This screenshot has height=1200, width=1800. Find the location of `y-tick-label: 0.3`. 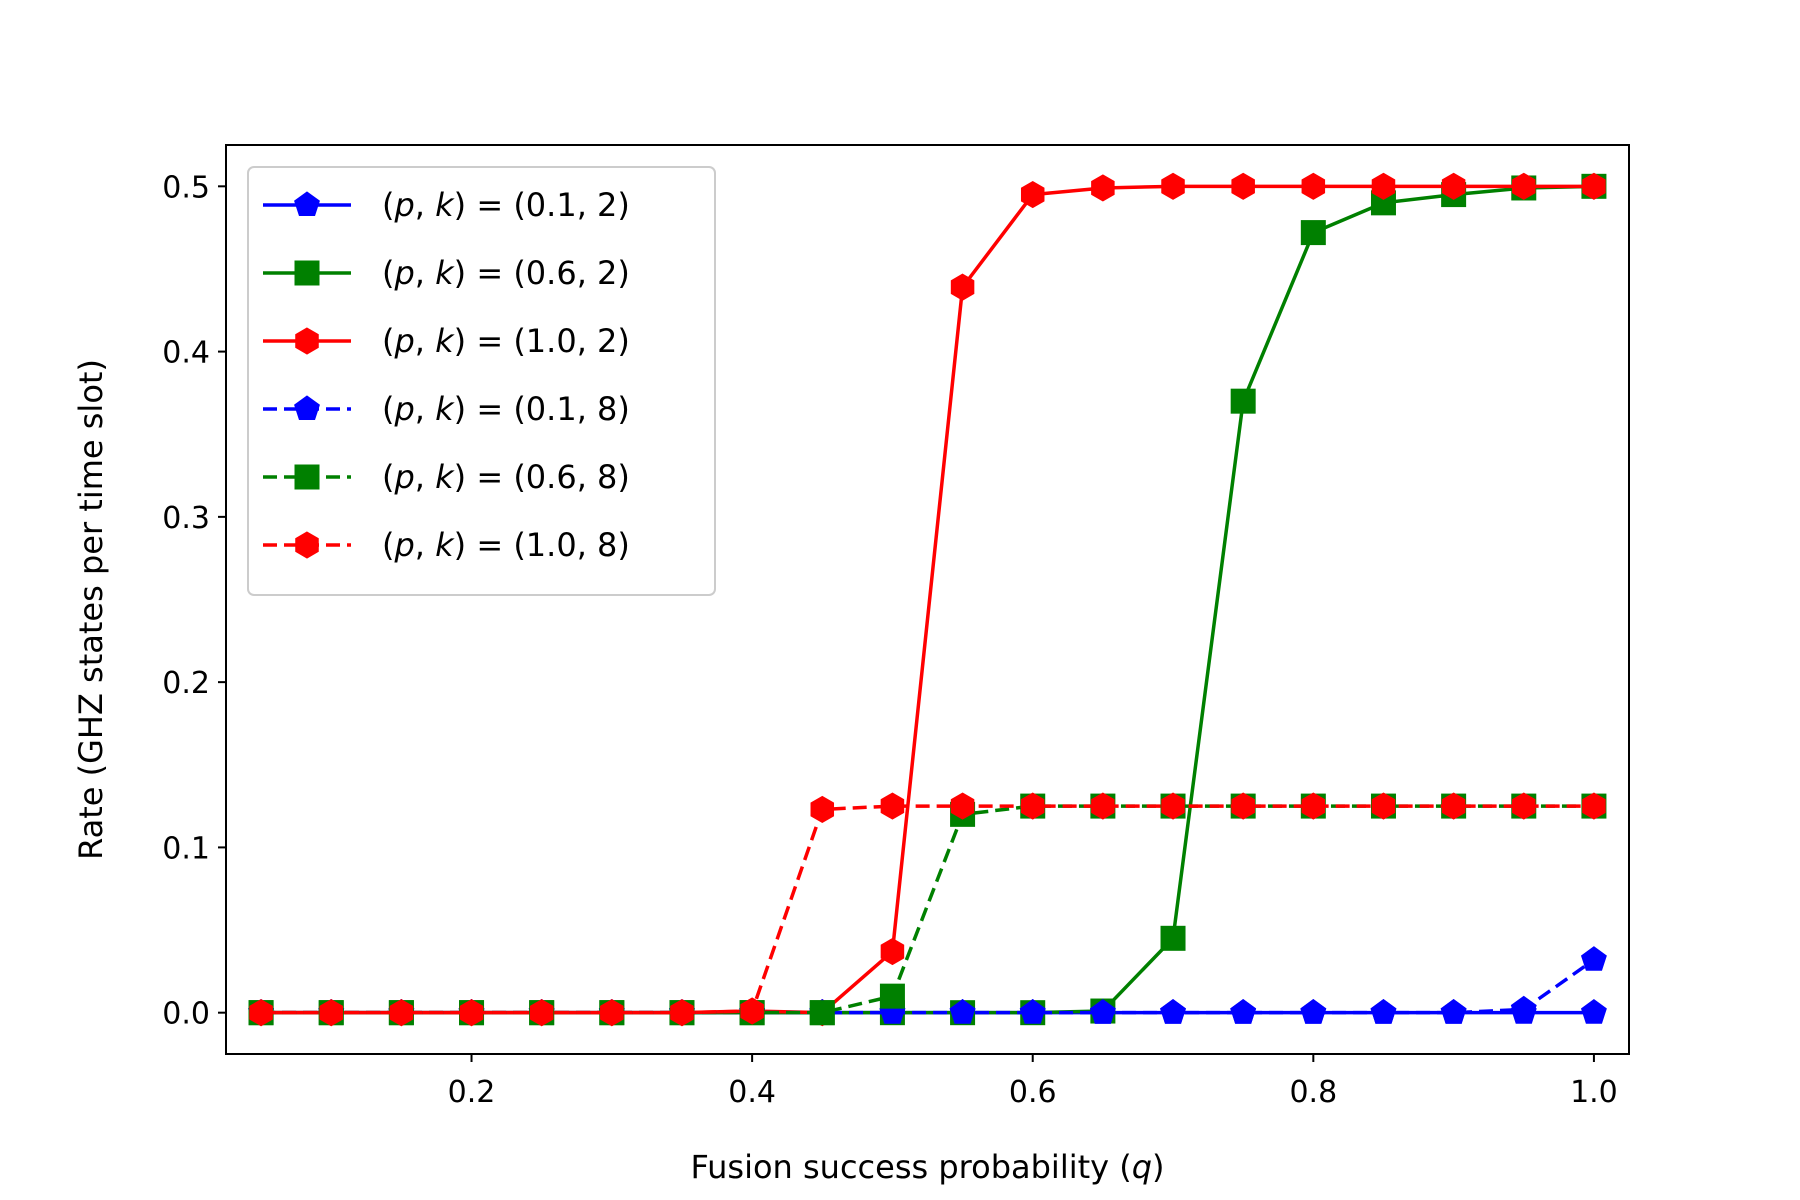

y-tick-label: 0.3 is located at coordinates (186, 518).